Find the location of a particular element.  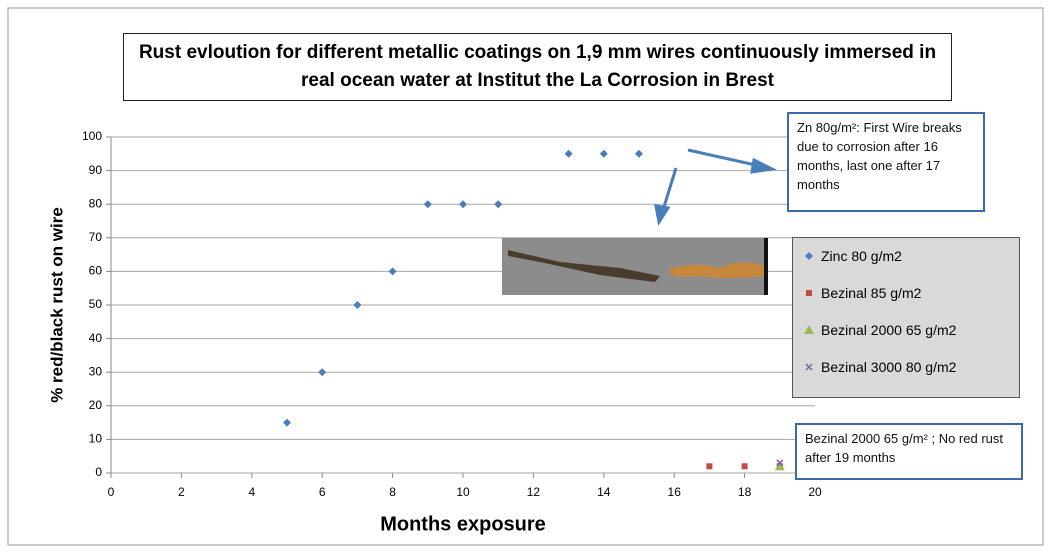

x-tick-label: 16 is located at coordinates (675, 492).